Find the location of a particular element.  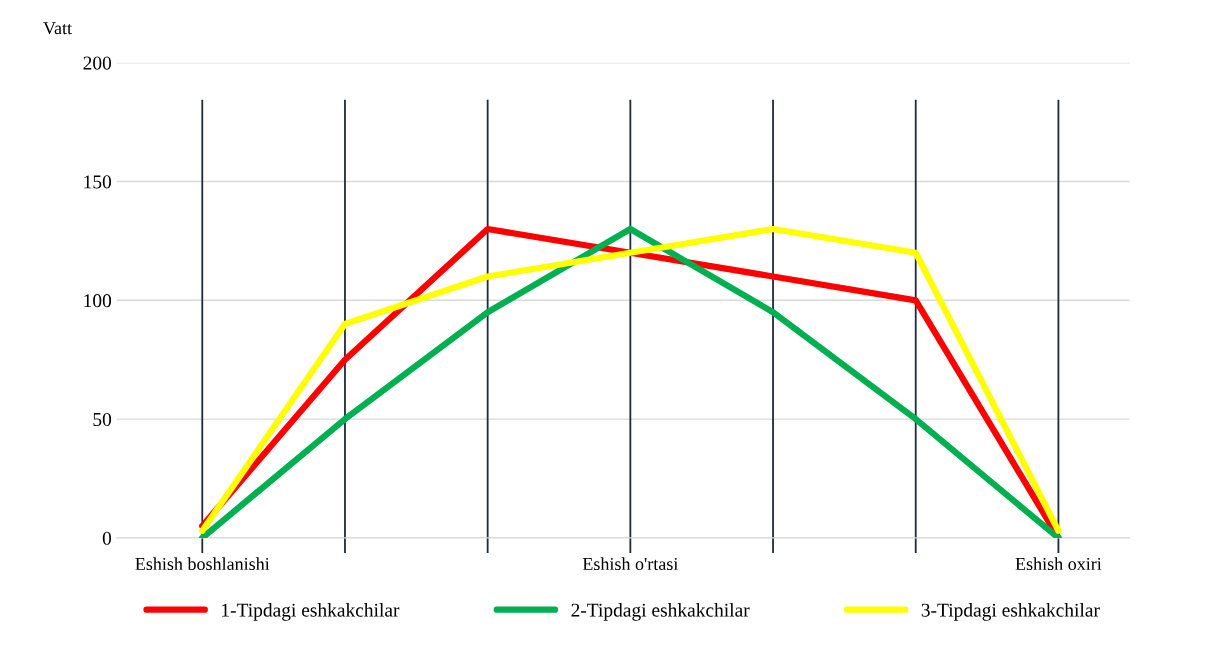

y-axis-title: Vatt is located at coordinates (57, 28).